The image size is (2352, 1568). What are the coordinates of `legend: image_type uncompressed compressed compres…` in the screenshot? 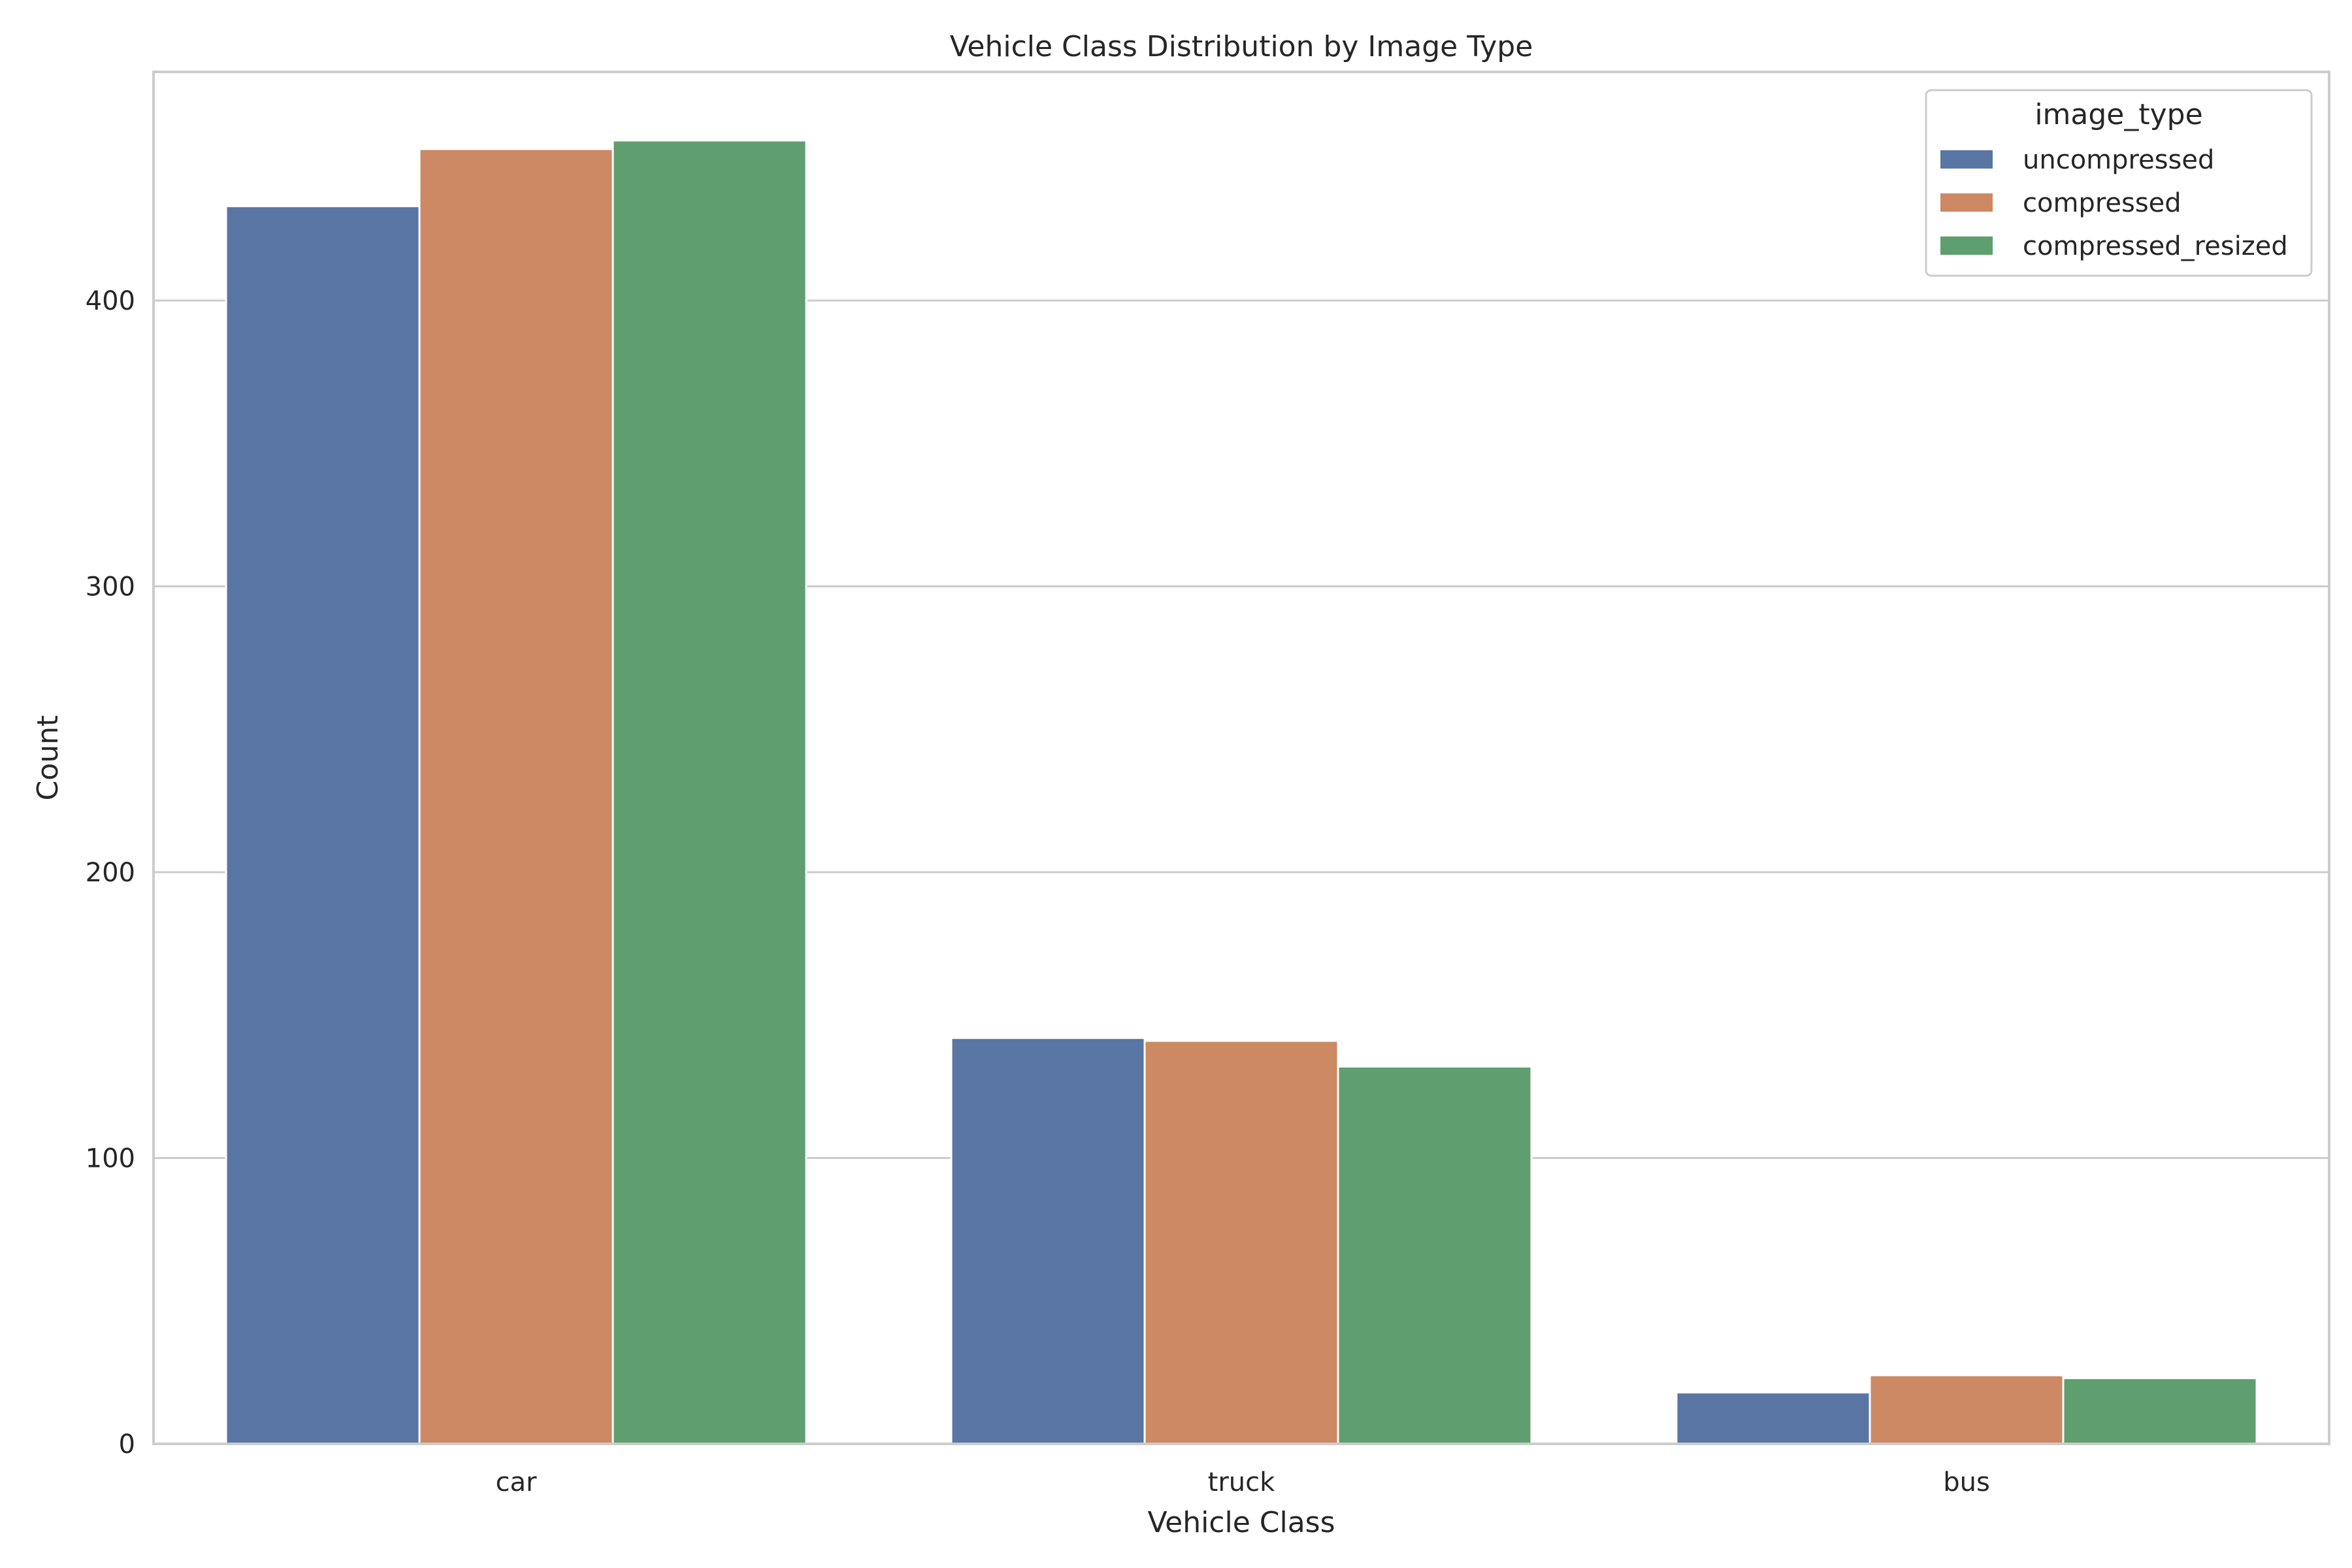 It's located at (2119, 183).